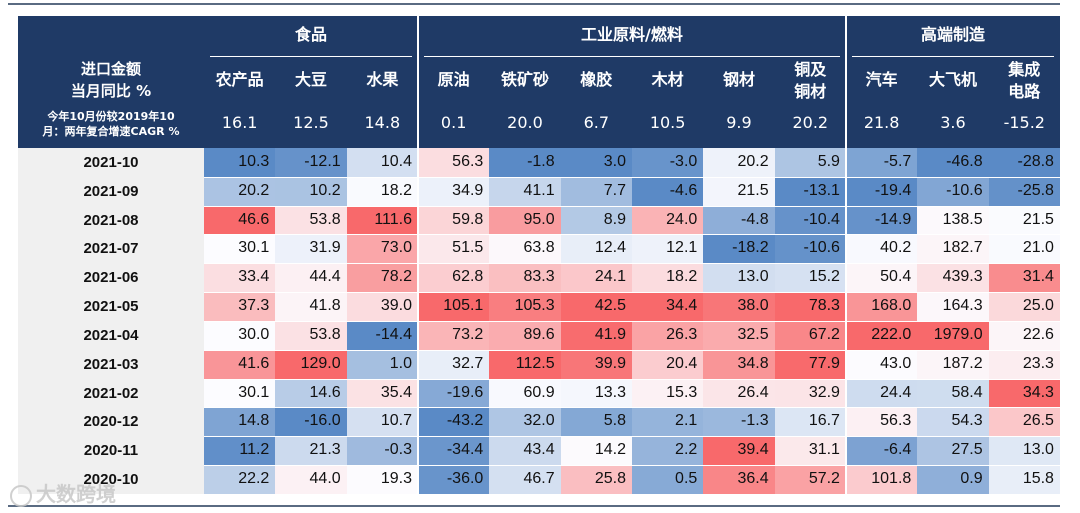 Image resolution: width=1080 pixels, height=513 pixels. Describe the element at coordinates (739, 393) in the screenshot. I see `table-cell: 26.4` at that location.